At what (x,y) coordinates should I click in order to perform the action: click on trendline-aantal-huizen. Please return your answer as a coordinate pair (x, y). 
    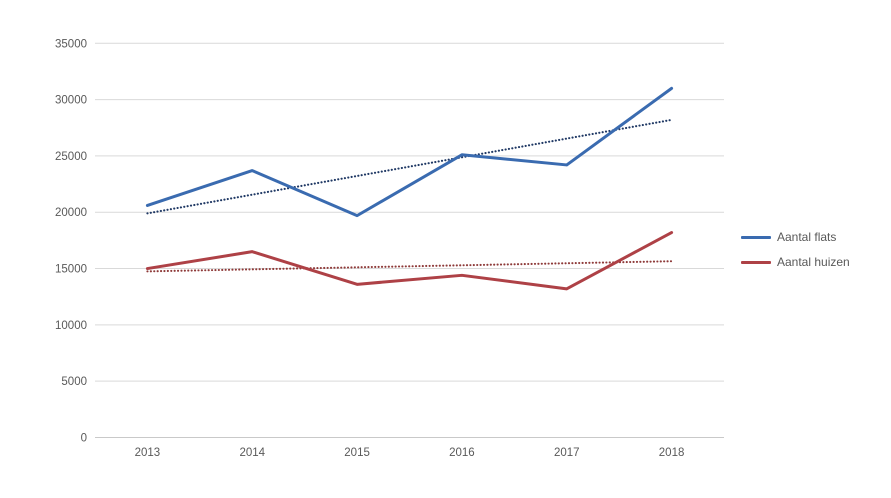
    Looking at the image, I should click on (409, 266).